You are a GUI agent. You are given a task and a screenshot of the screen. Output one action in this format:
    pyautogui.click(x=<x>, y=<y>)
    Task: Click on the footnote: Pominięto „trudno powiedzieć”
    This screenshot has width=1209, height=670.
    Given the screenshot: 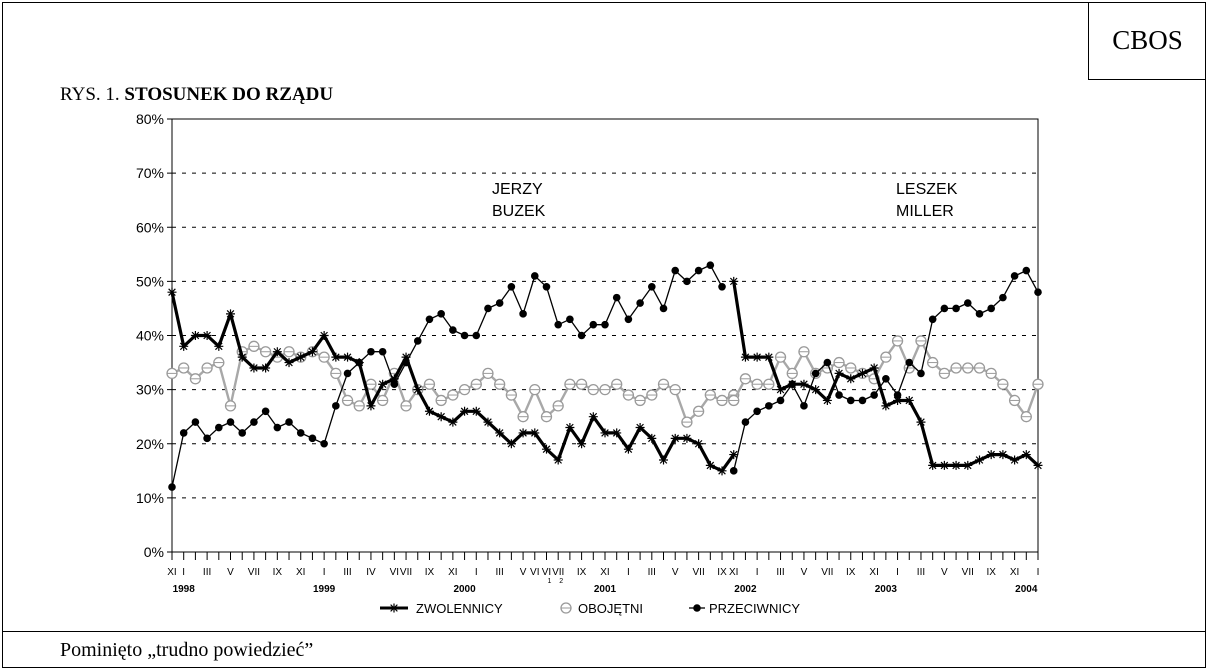 What is the action you would take?
    pyautogui.click(x=187, y=650)
    